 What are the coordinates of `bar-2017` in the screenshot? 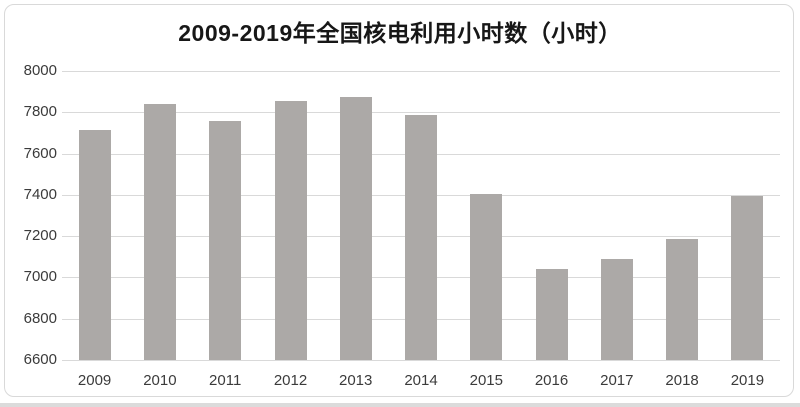 It's located at (616, 309).